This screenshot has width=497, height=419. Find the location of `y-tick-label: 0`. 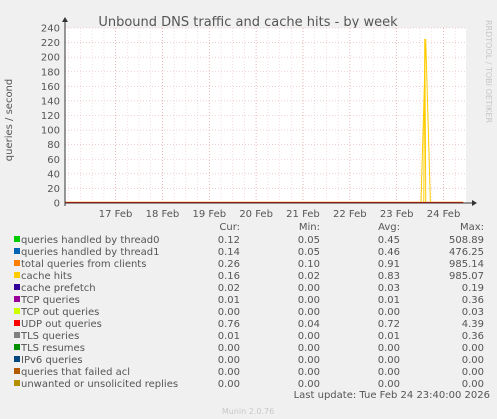

y-tick-label: 0 is located at coordinates (57, 204).